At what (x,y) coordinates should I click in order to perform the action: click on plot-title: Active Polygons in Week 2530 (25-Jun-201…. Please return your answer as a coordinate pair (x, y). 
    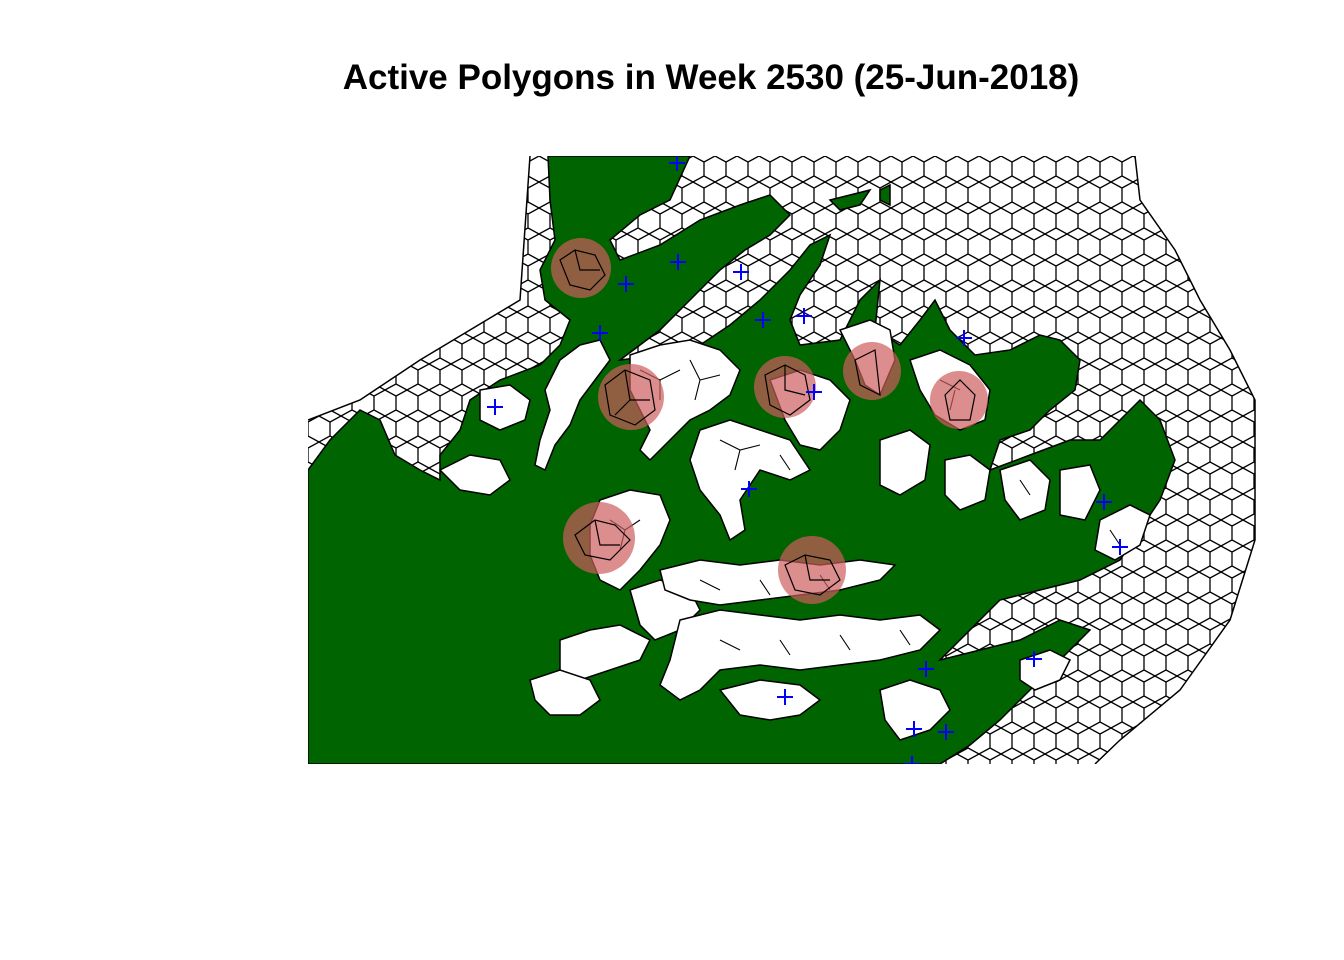
    Looking at the image, I should click on (711, 77).